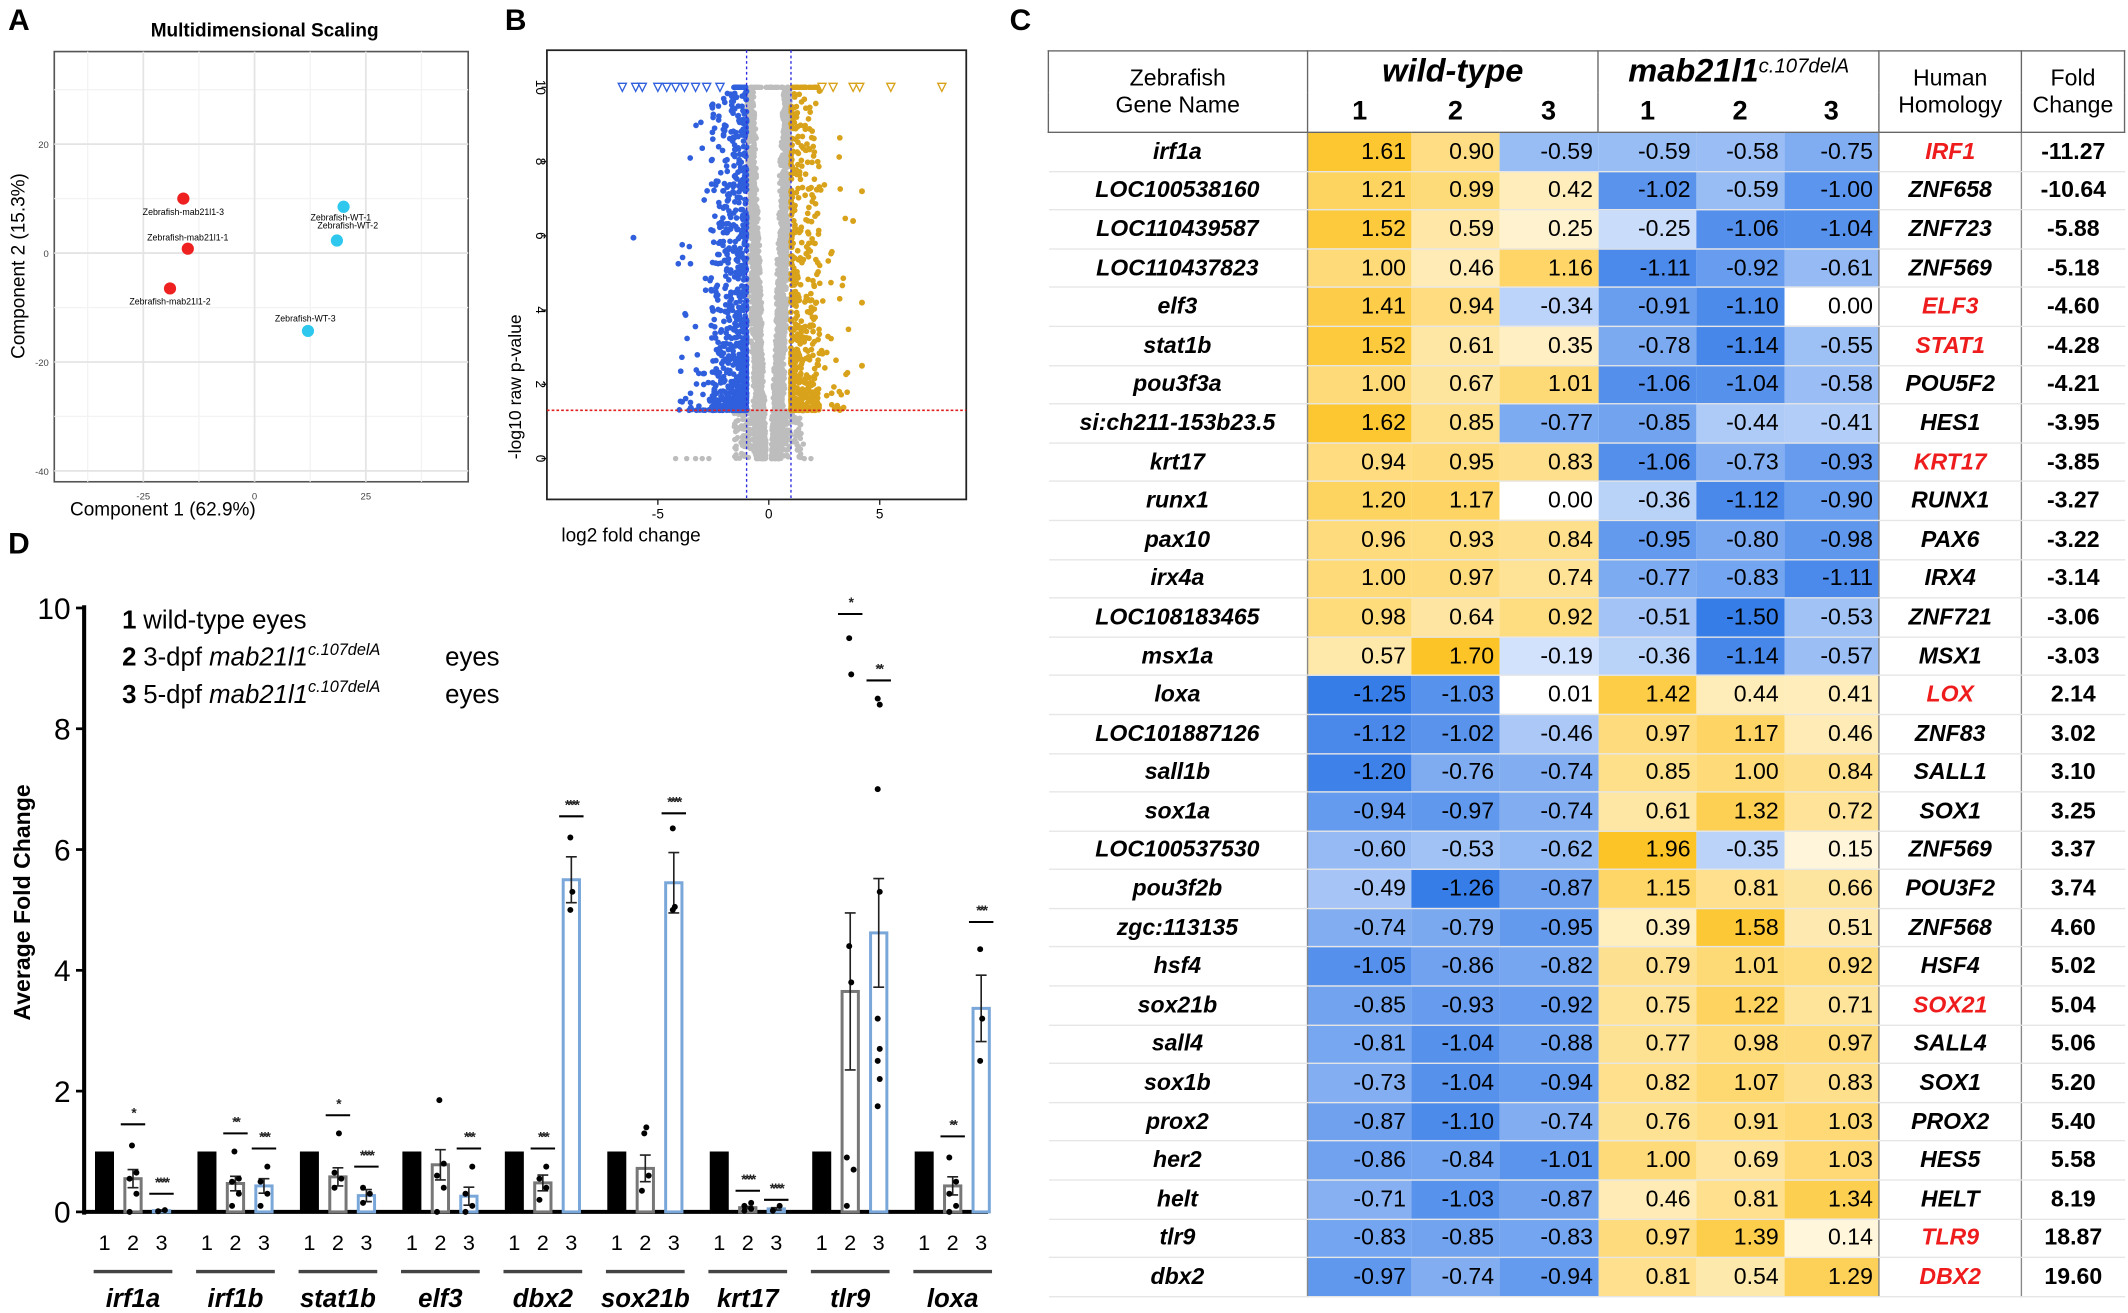 The width and height of the screenshot is (2128, 1313). What do you see at coordinates (953, 1125) in the screenshot?
I see `significance-stars: **` at bounding box center [953, 1125].